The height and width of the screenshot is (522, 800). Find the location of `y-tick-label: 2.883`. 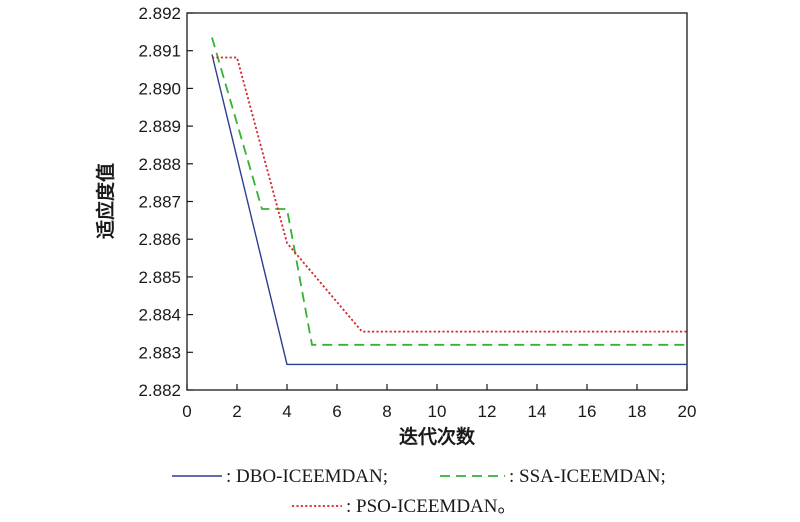

y-tick-label: 2.883 is located at coordinates (159, 352).